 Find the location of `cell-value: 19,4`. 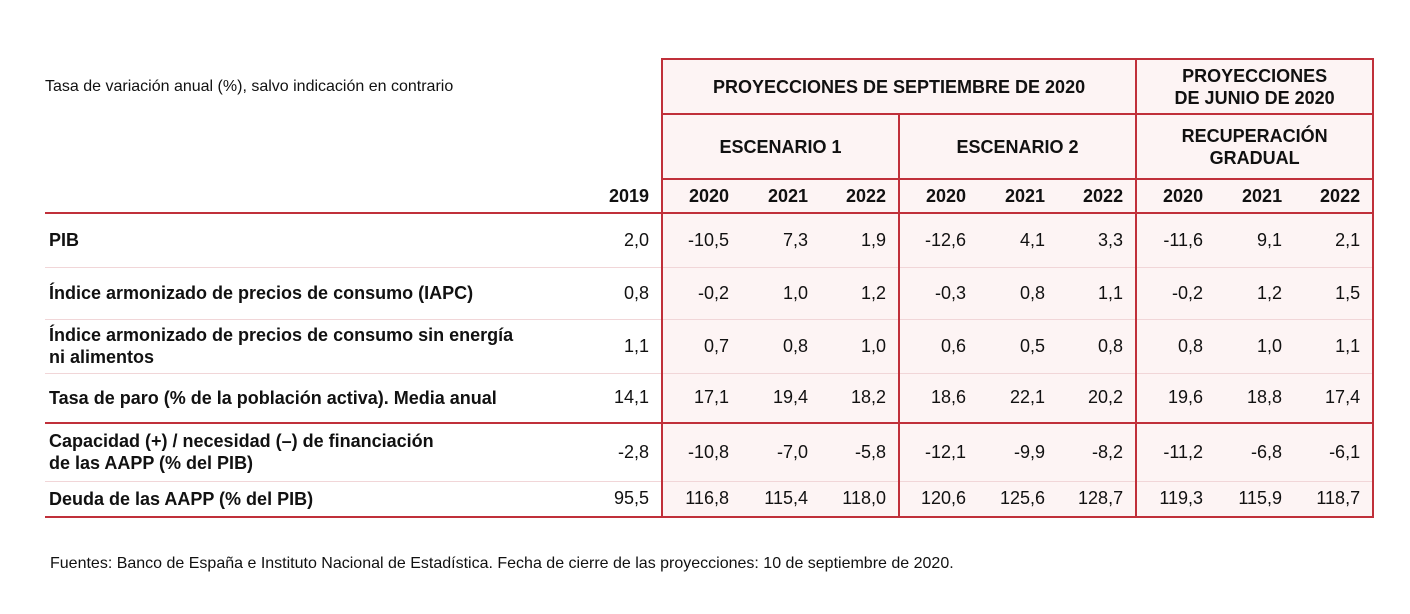

cell-value: 19,4 is located at coordinates (780, 398).